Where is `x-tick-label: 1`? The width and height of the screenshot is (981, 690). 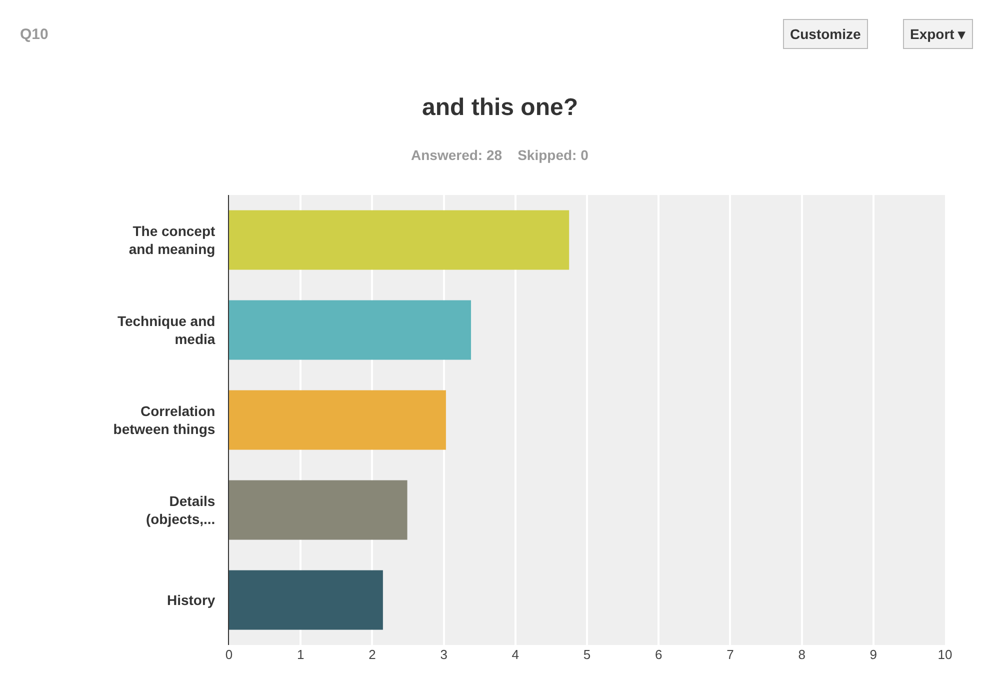 x-tick-label: 1 is located at coordinates (300, 654).